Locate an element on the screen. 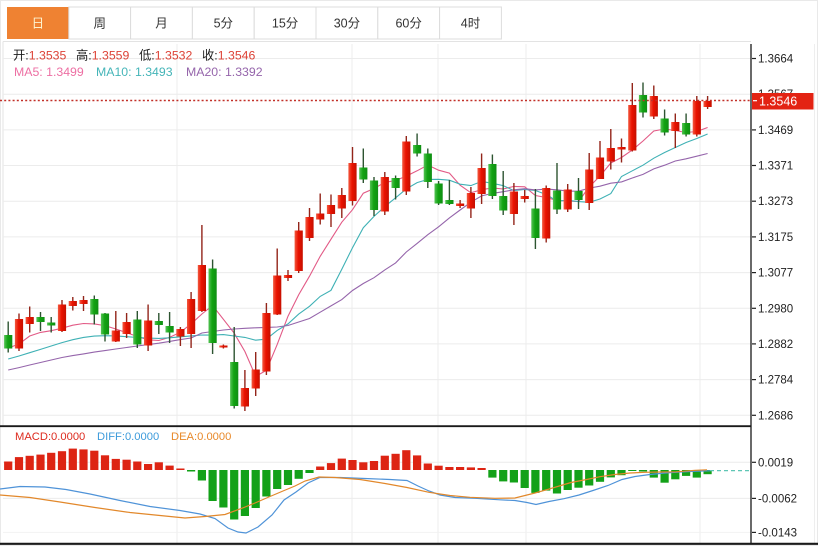  svg-text: 高:1.3559 is located at coordinates (102, 55).